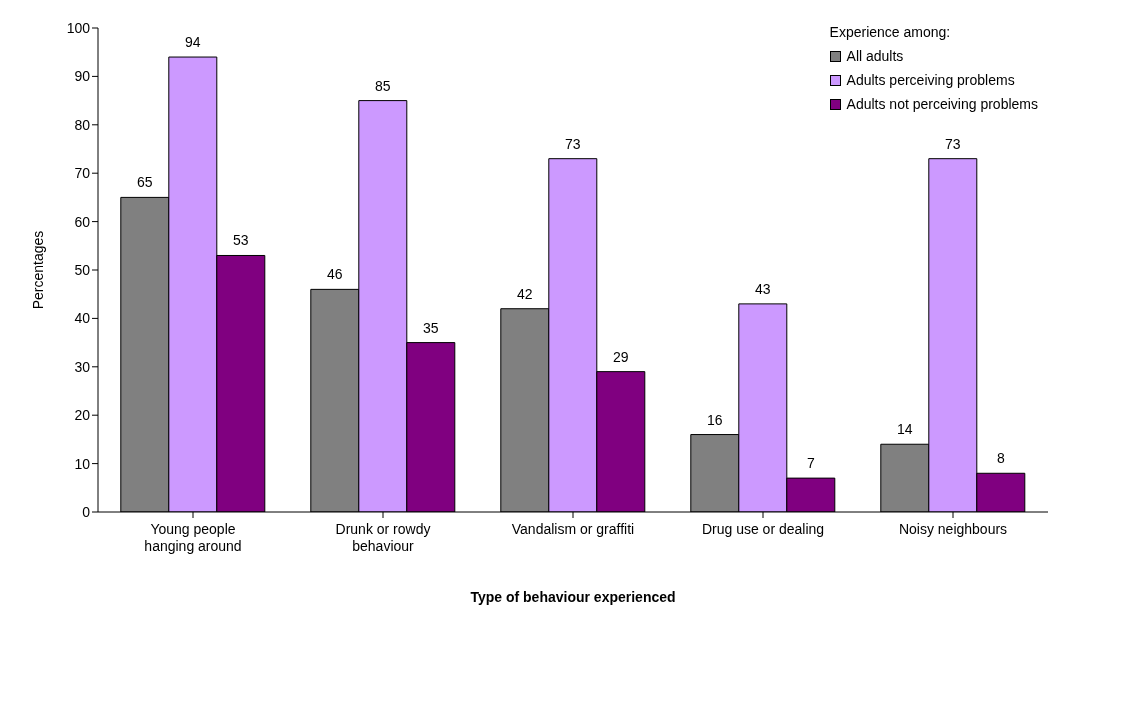 This screenshot has width=1123, height=720. What do you see at coordinates (573, 597) in the screenshot?
I see `x-axis-title: Type of behaviour experienced` at bounding box center [573, 597].